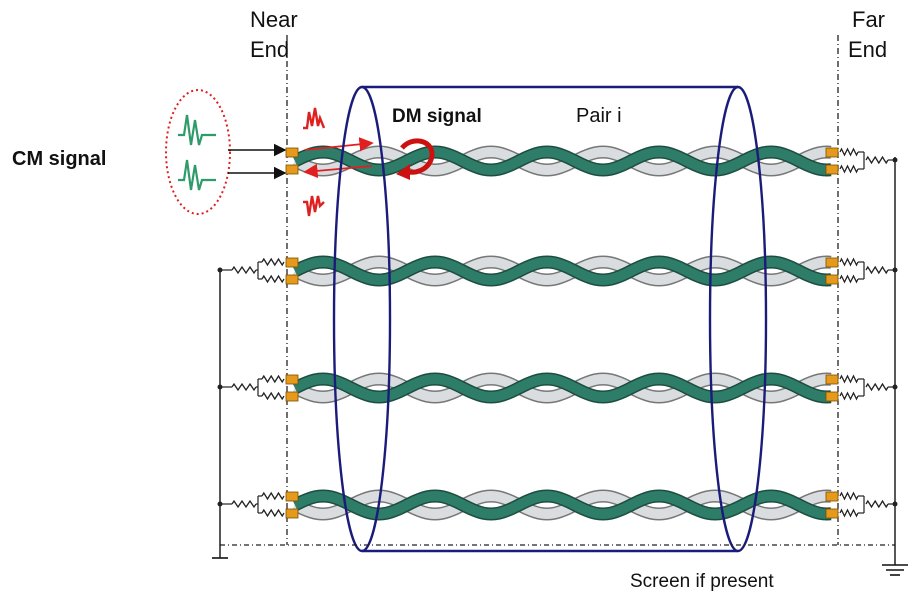 The image size is (919, 595). Describe the element at coordinates (198, 152) in the screenshot. I see `cm-source-ellipse` at that location.